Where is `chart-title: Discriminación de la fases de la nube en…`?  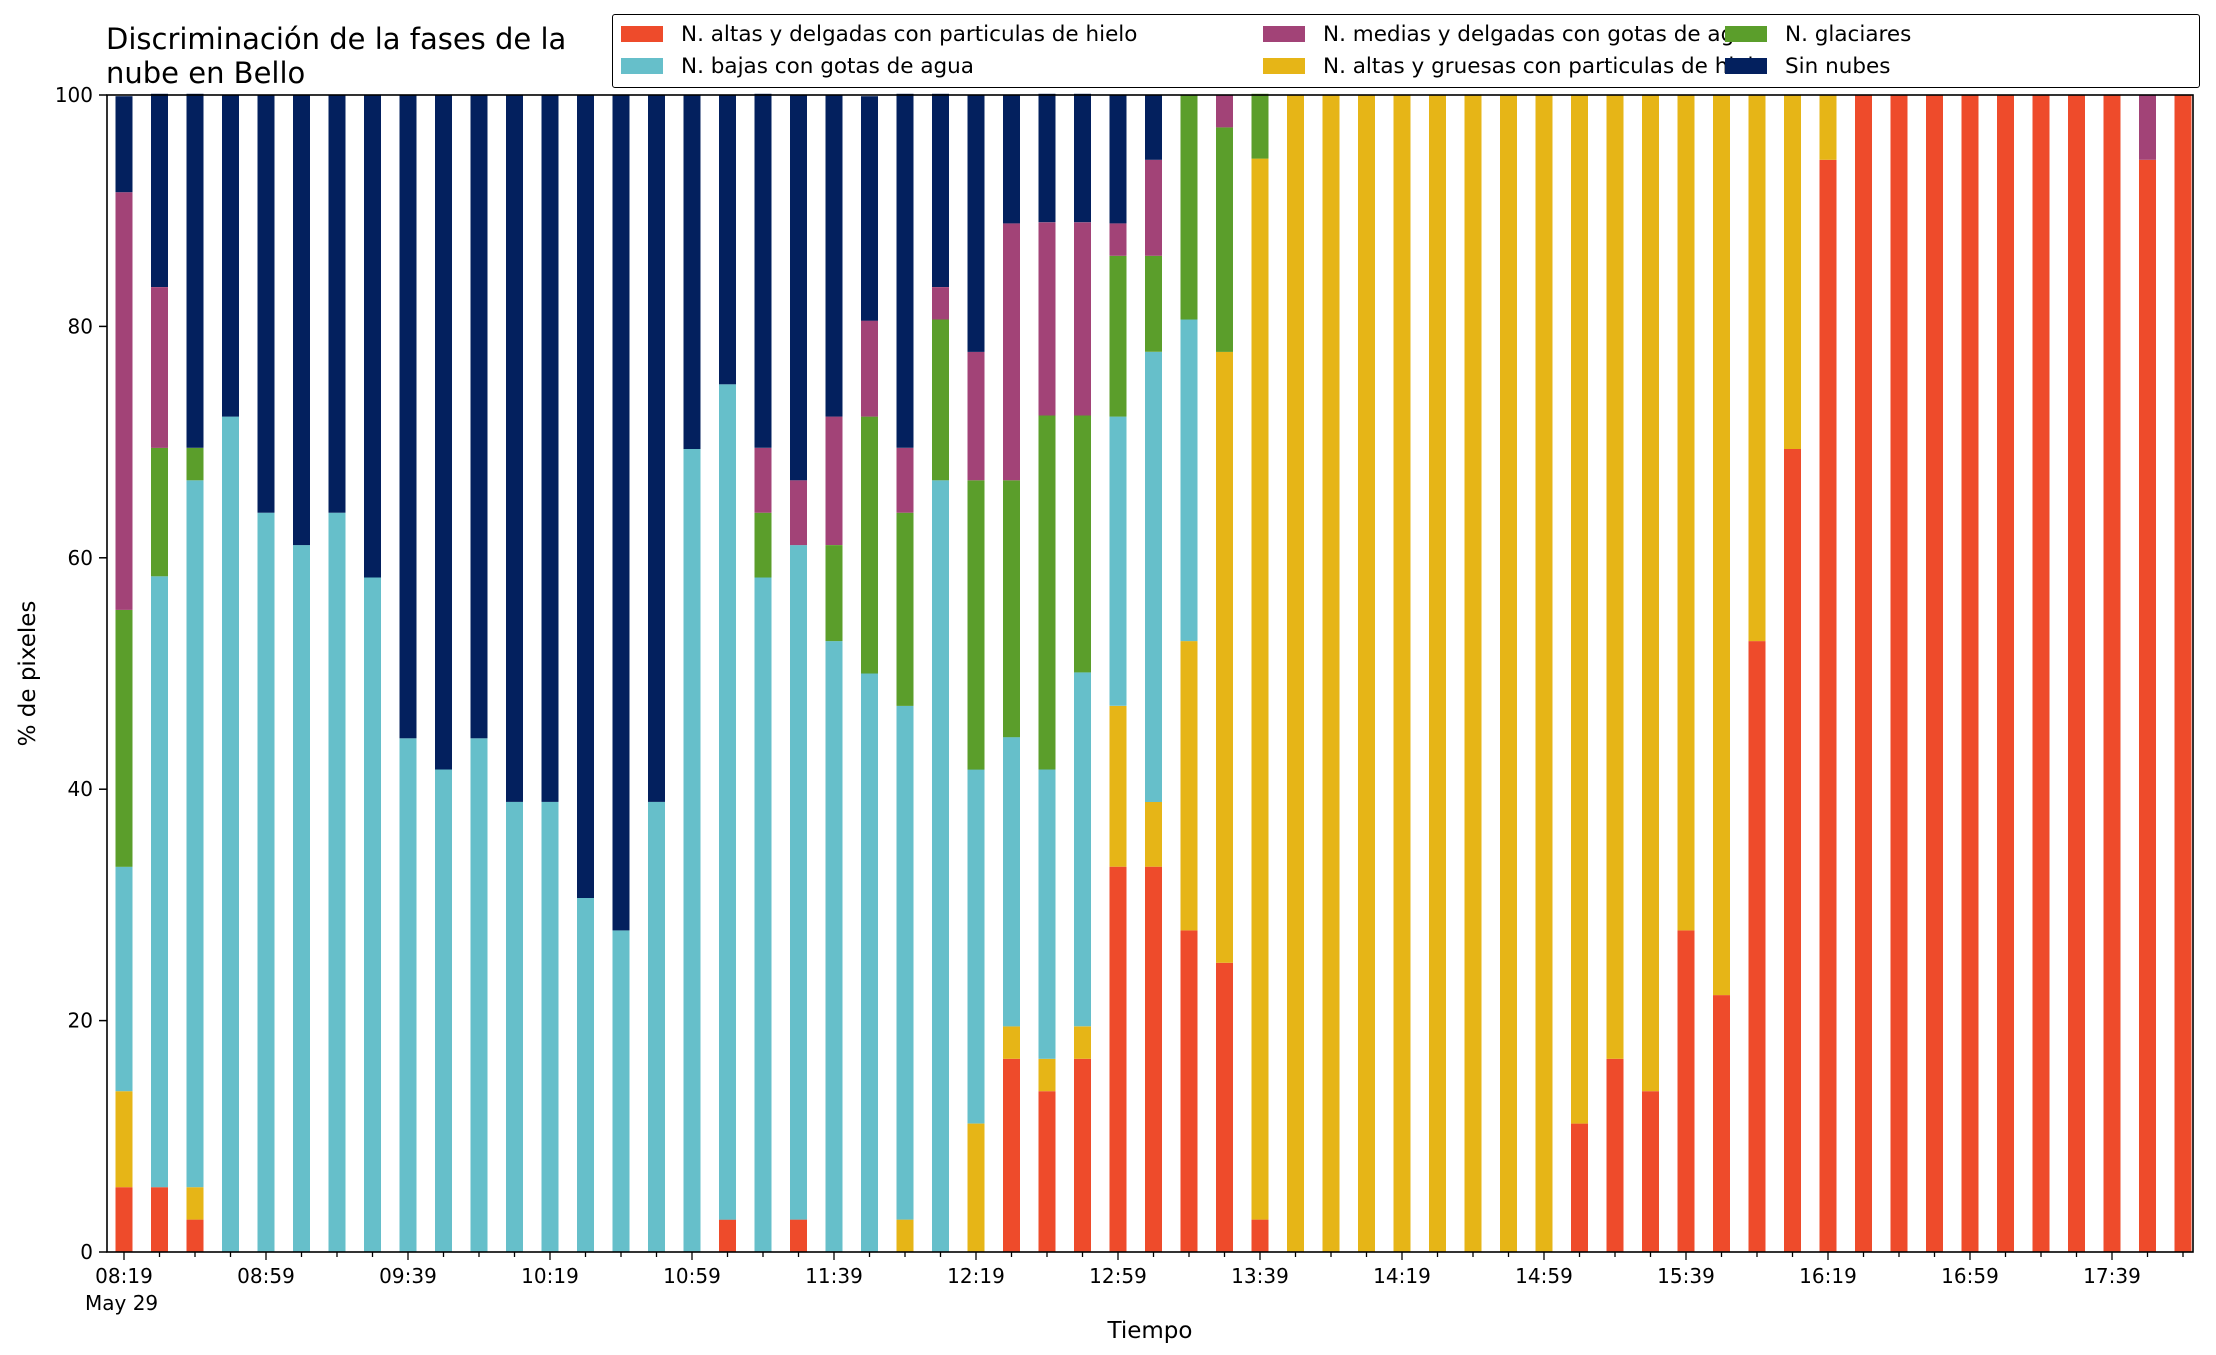 chart-title: Discriminación de la fases de la nube en… is located at coordinates (336, 56).